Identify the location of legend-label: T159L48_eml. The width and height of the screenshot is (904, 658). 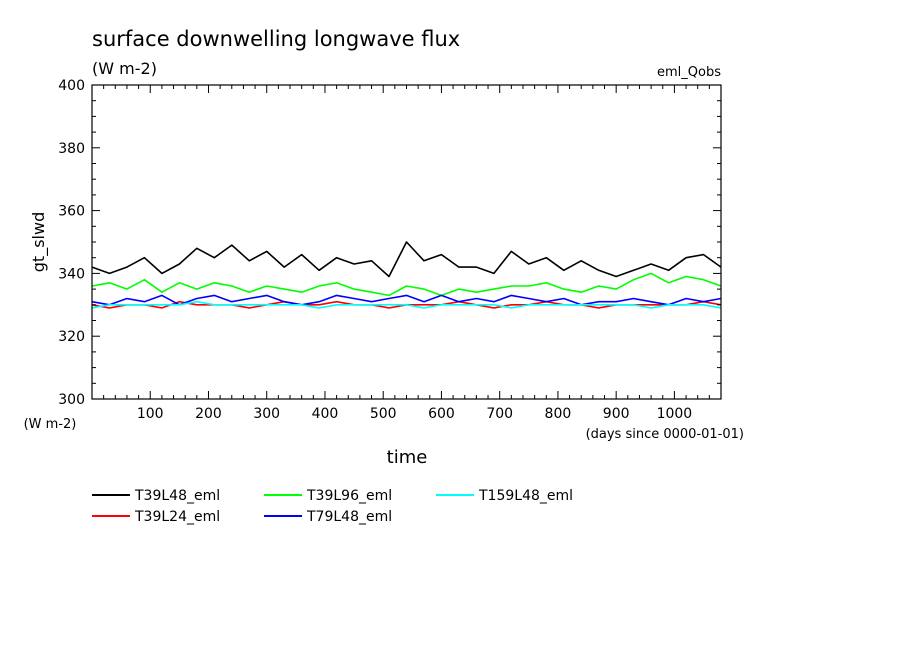
(525, 496).